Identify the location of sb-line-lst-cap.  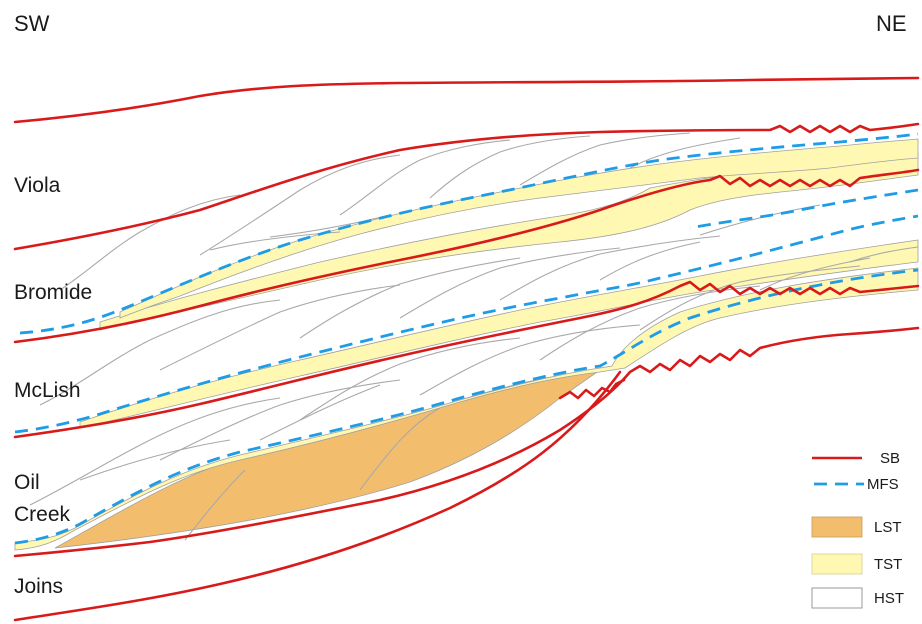
(592, 389).